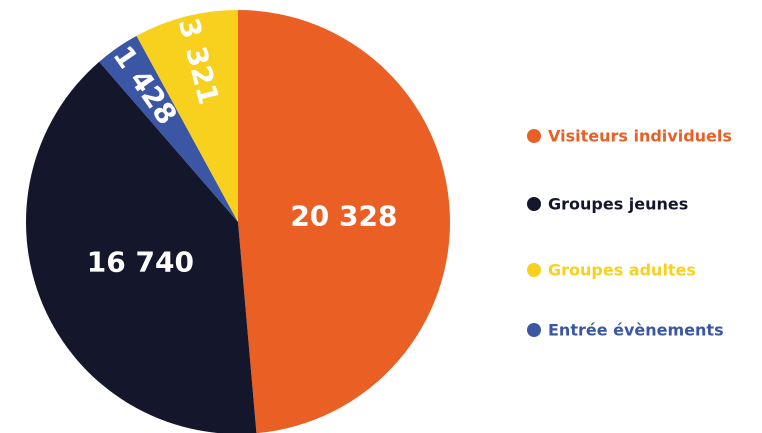 Image resolution: width=762 pixels, height=433 pixels. Describe the element at coordinates (140, 261) in the screenshot. I see `data-label: 16 740` at that location.